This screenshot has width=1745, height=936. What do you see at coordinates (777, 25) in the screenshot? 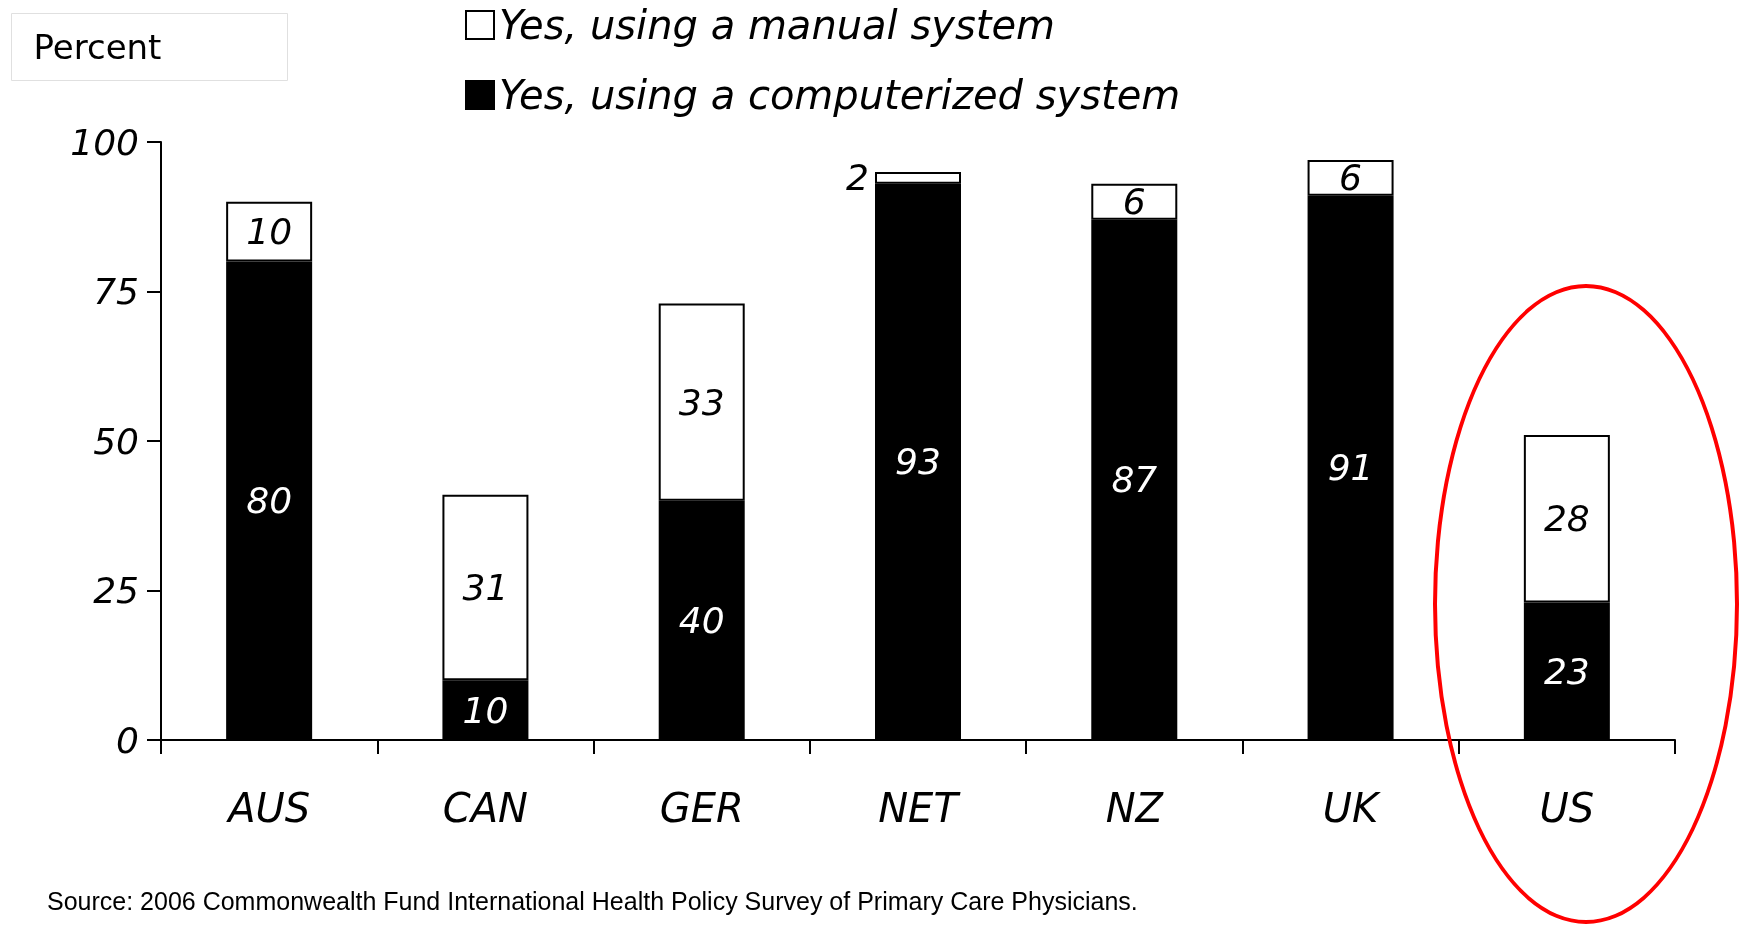
I see `legend-label: Yes, using a manual system` at bounding box center [777, 25].